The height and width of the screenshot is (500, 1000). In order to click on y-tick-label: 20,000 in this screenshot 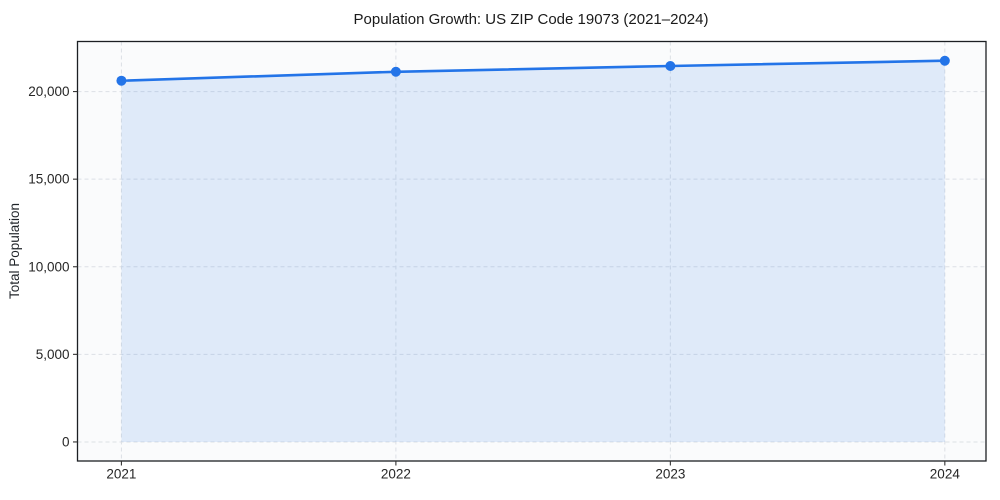, I will do `click(48, 91)`.